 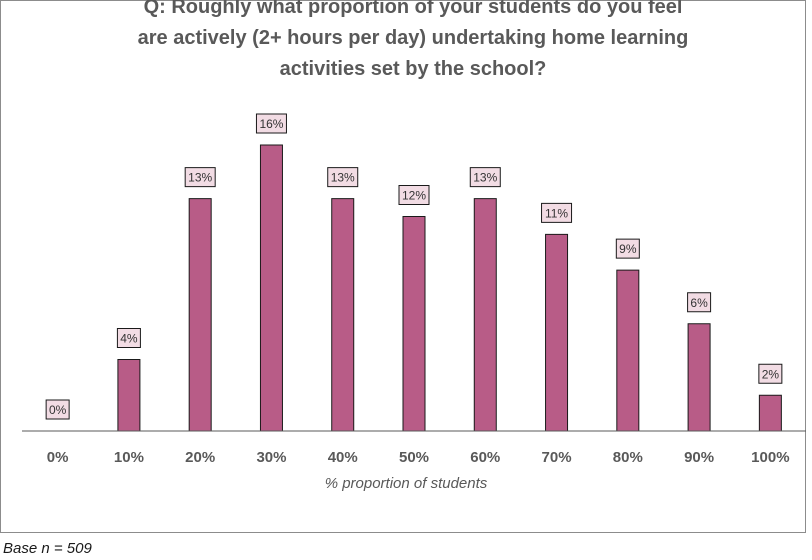 I want to click on x-tick-label-90%: 90%, so click(x=699, y=457).